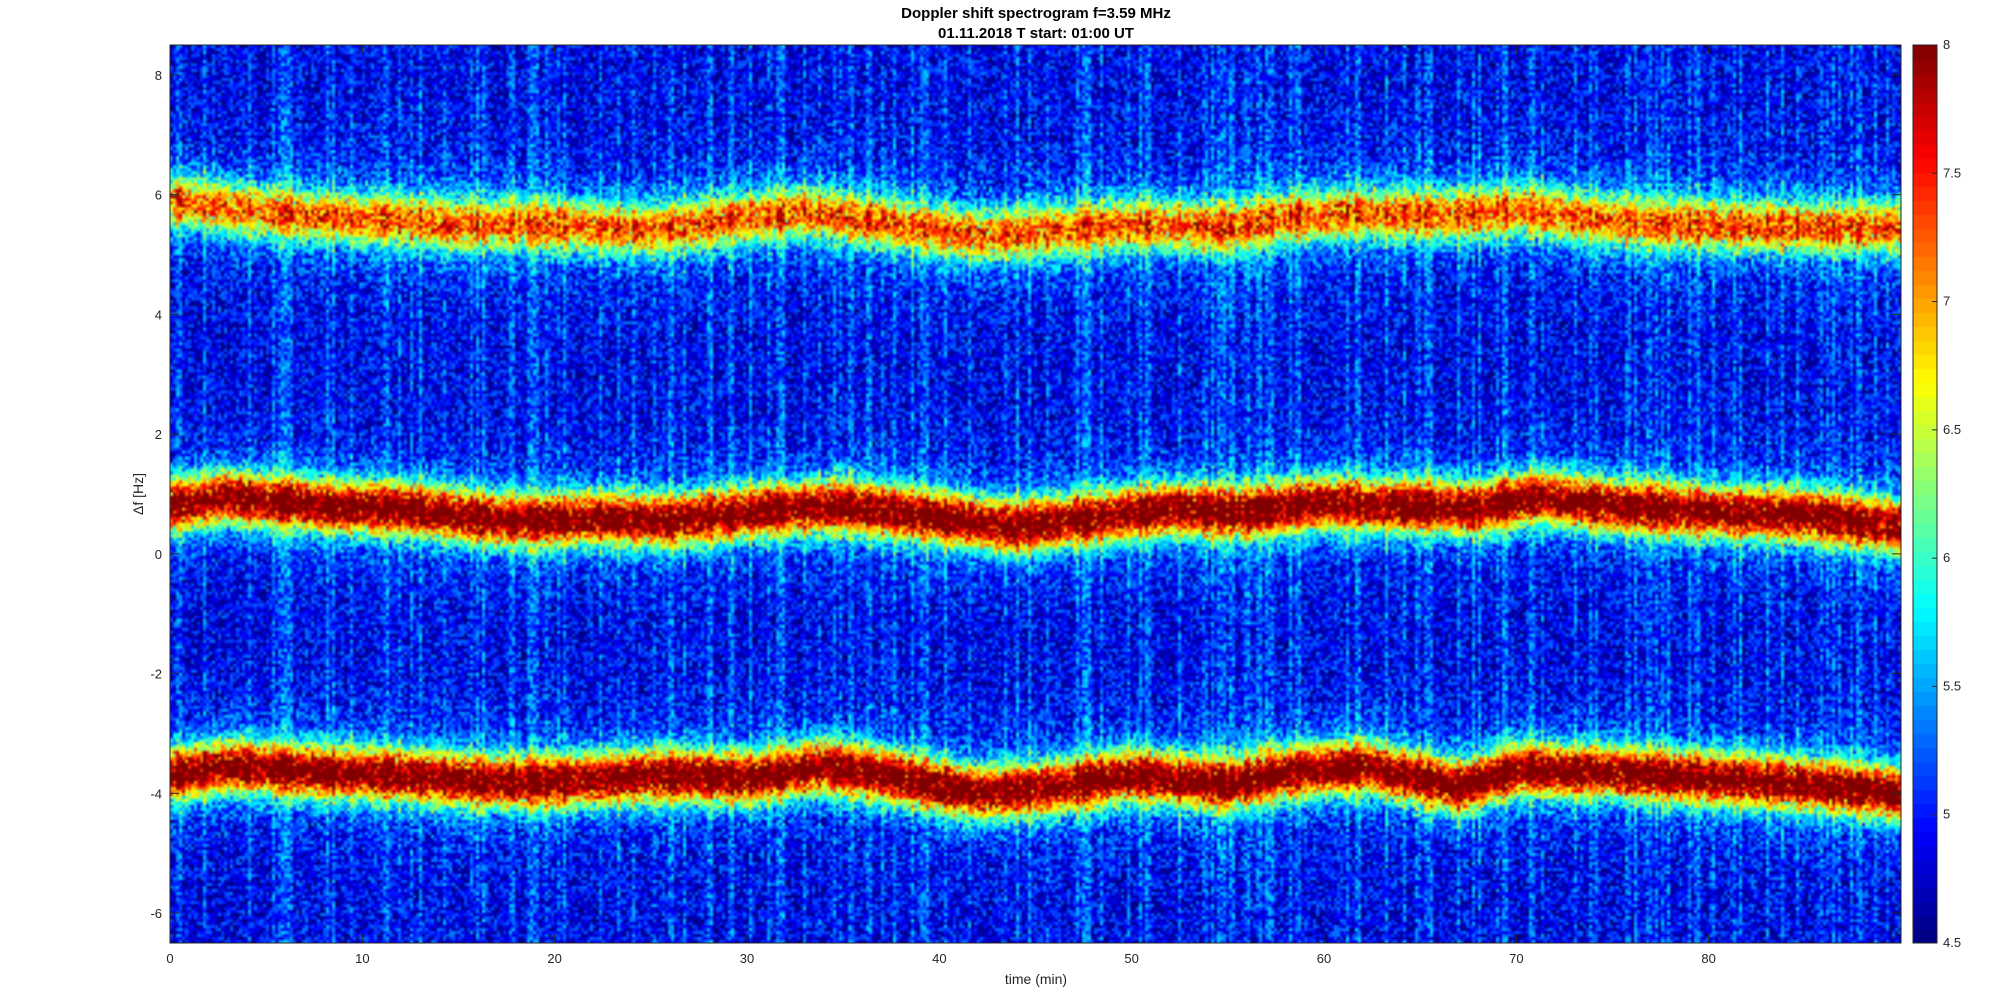  I want to click on y-tick-label: 8, so click(158, 75).